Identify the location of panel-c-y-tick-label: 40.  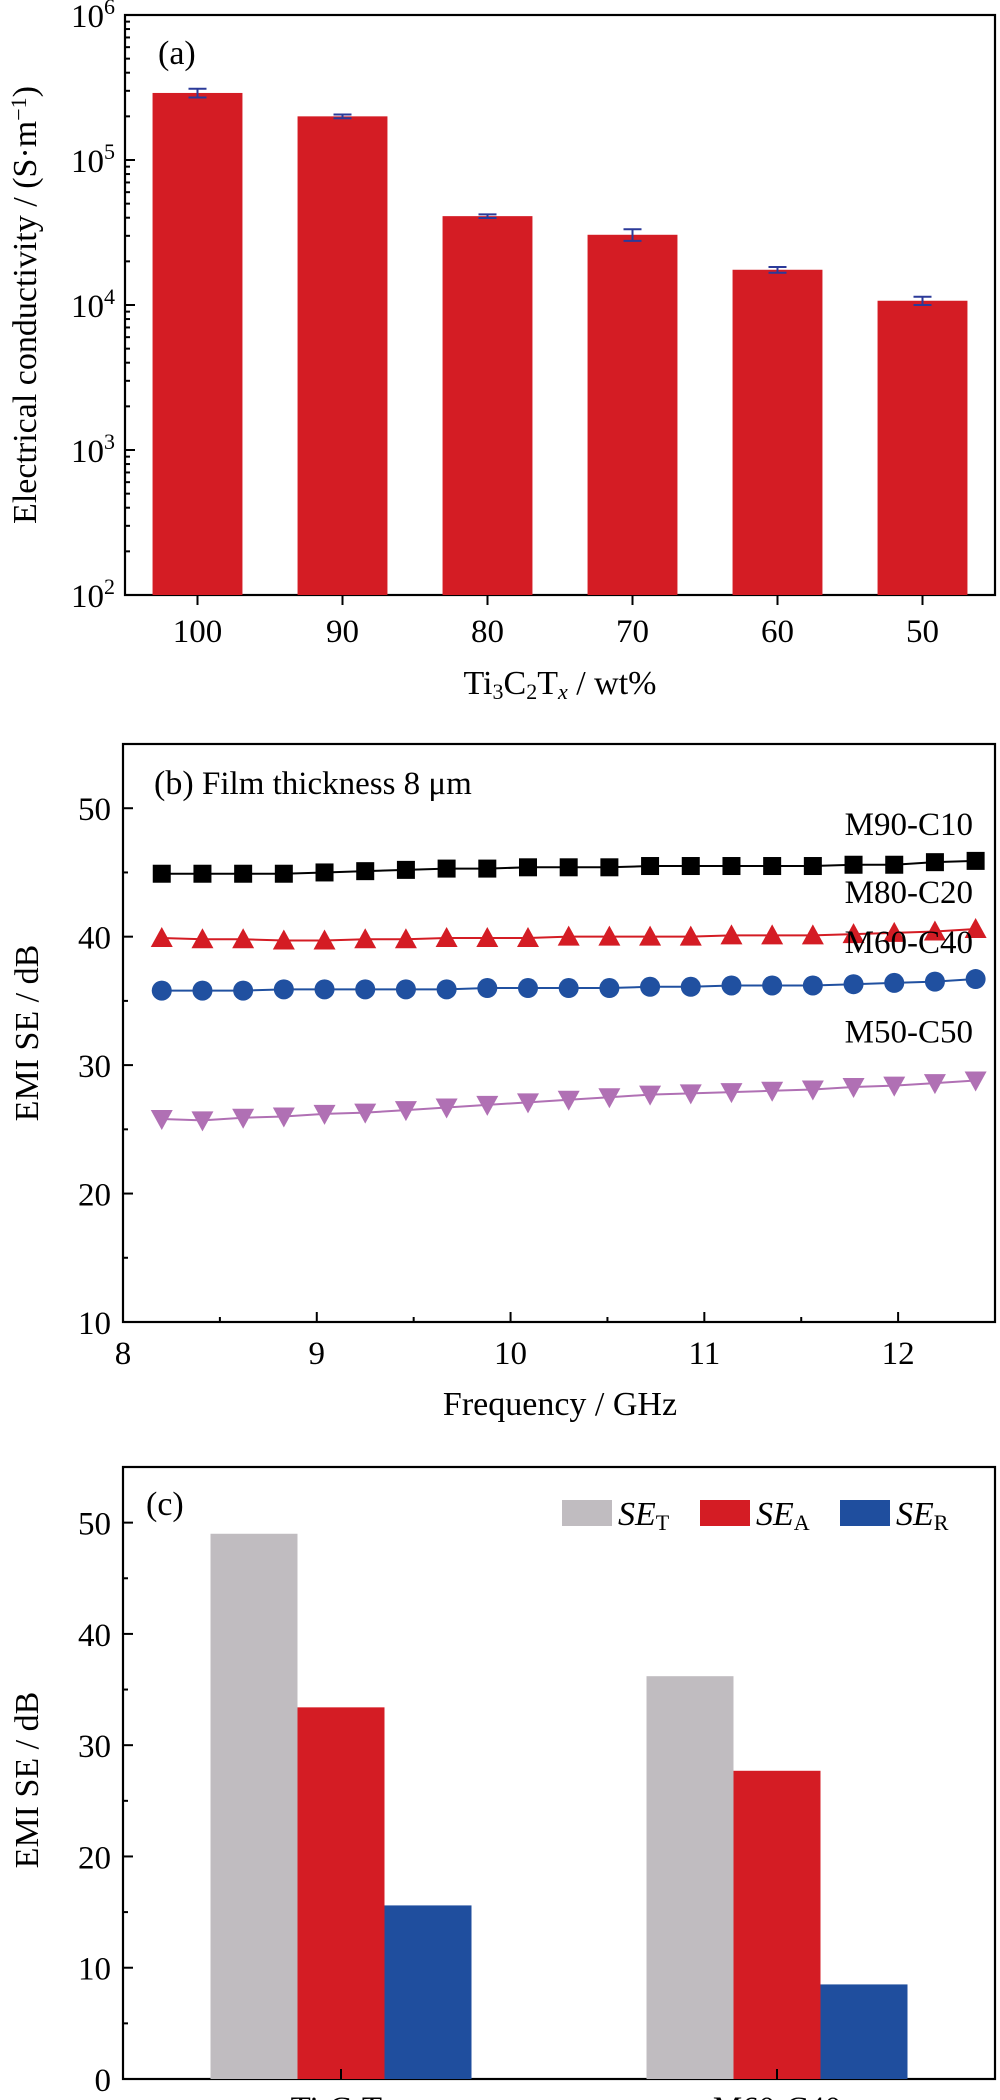
(94, 1636).